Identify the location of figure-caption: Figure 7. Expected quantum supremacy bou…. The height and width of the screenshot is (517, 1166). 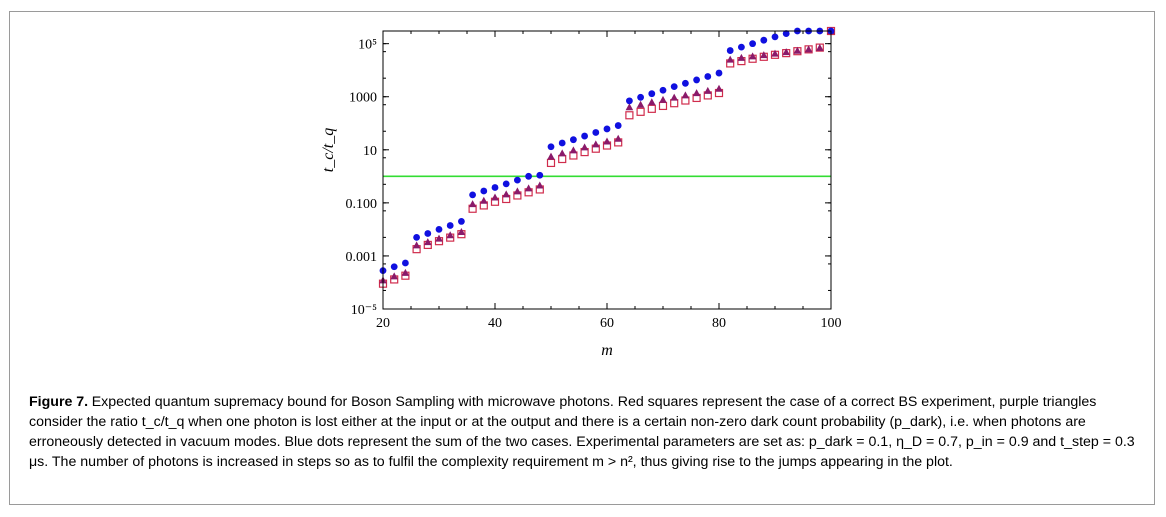
(586, 432).